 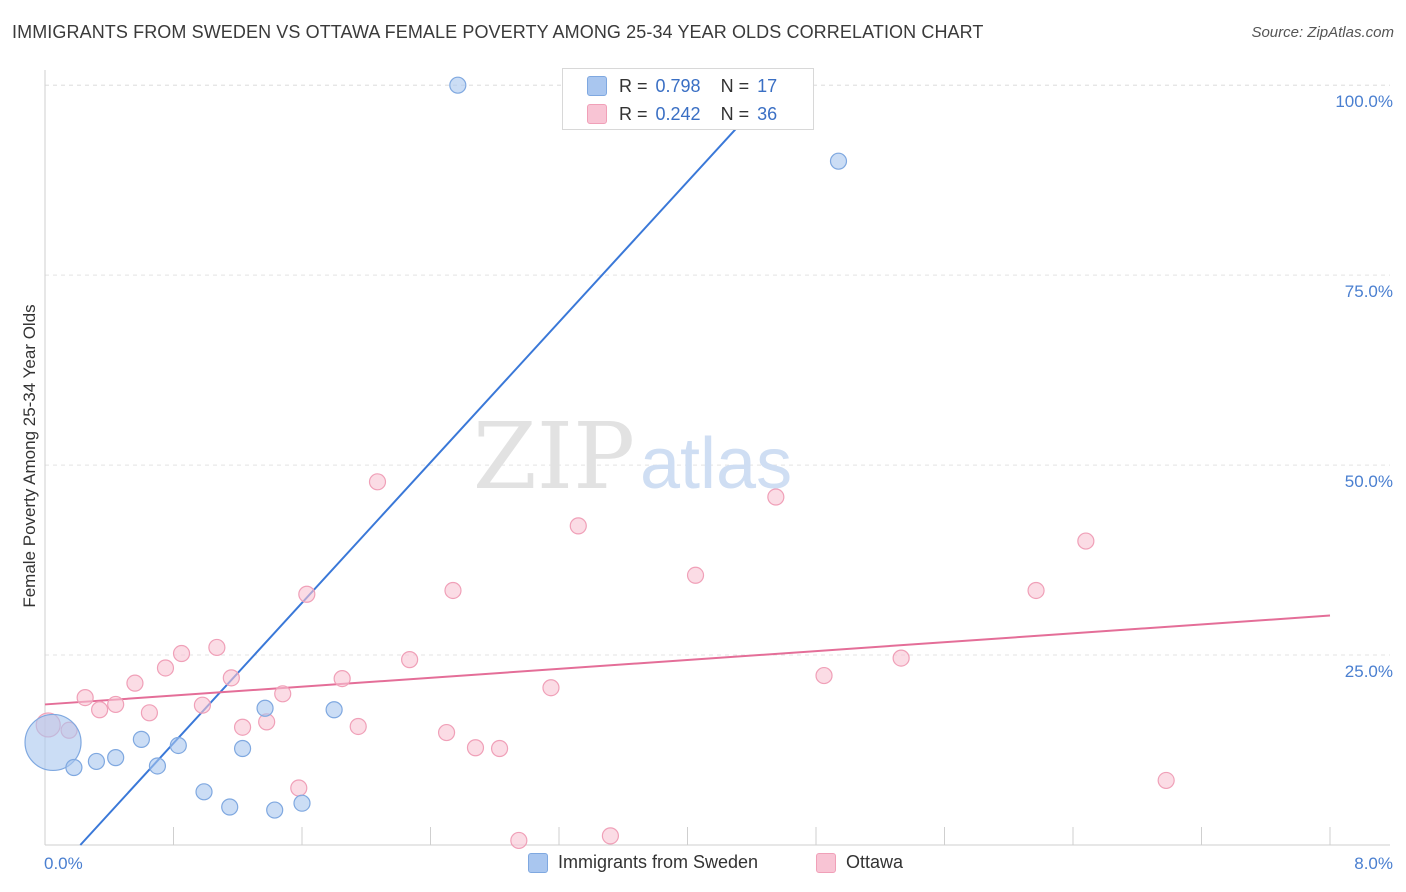 I want to click on legend-item-ottawa: Ottawa, so click(x=859, y=862).